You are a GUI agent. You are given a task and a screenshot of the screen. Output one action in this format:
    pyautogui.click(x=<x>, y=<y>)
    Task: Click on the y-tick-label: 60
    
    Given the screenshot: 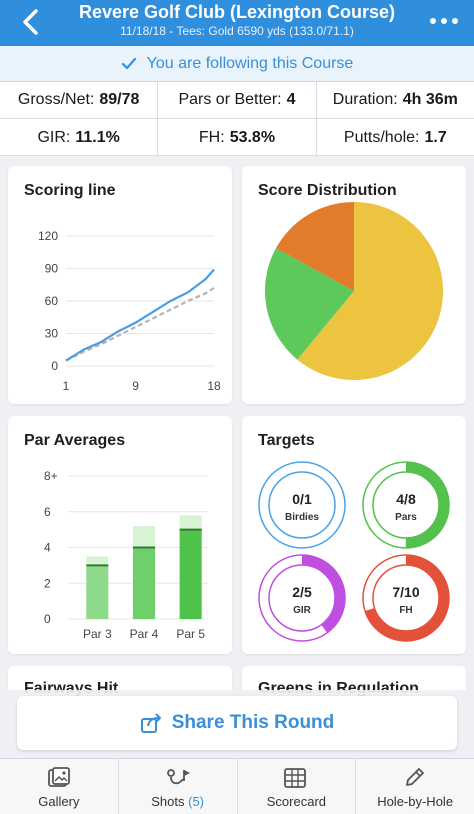 What is the action you would take?
    pyautogui.click(x=52, y=301)
    